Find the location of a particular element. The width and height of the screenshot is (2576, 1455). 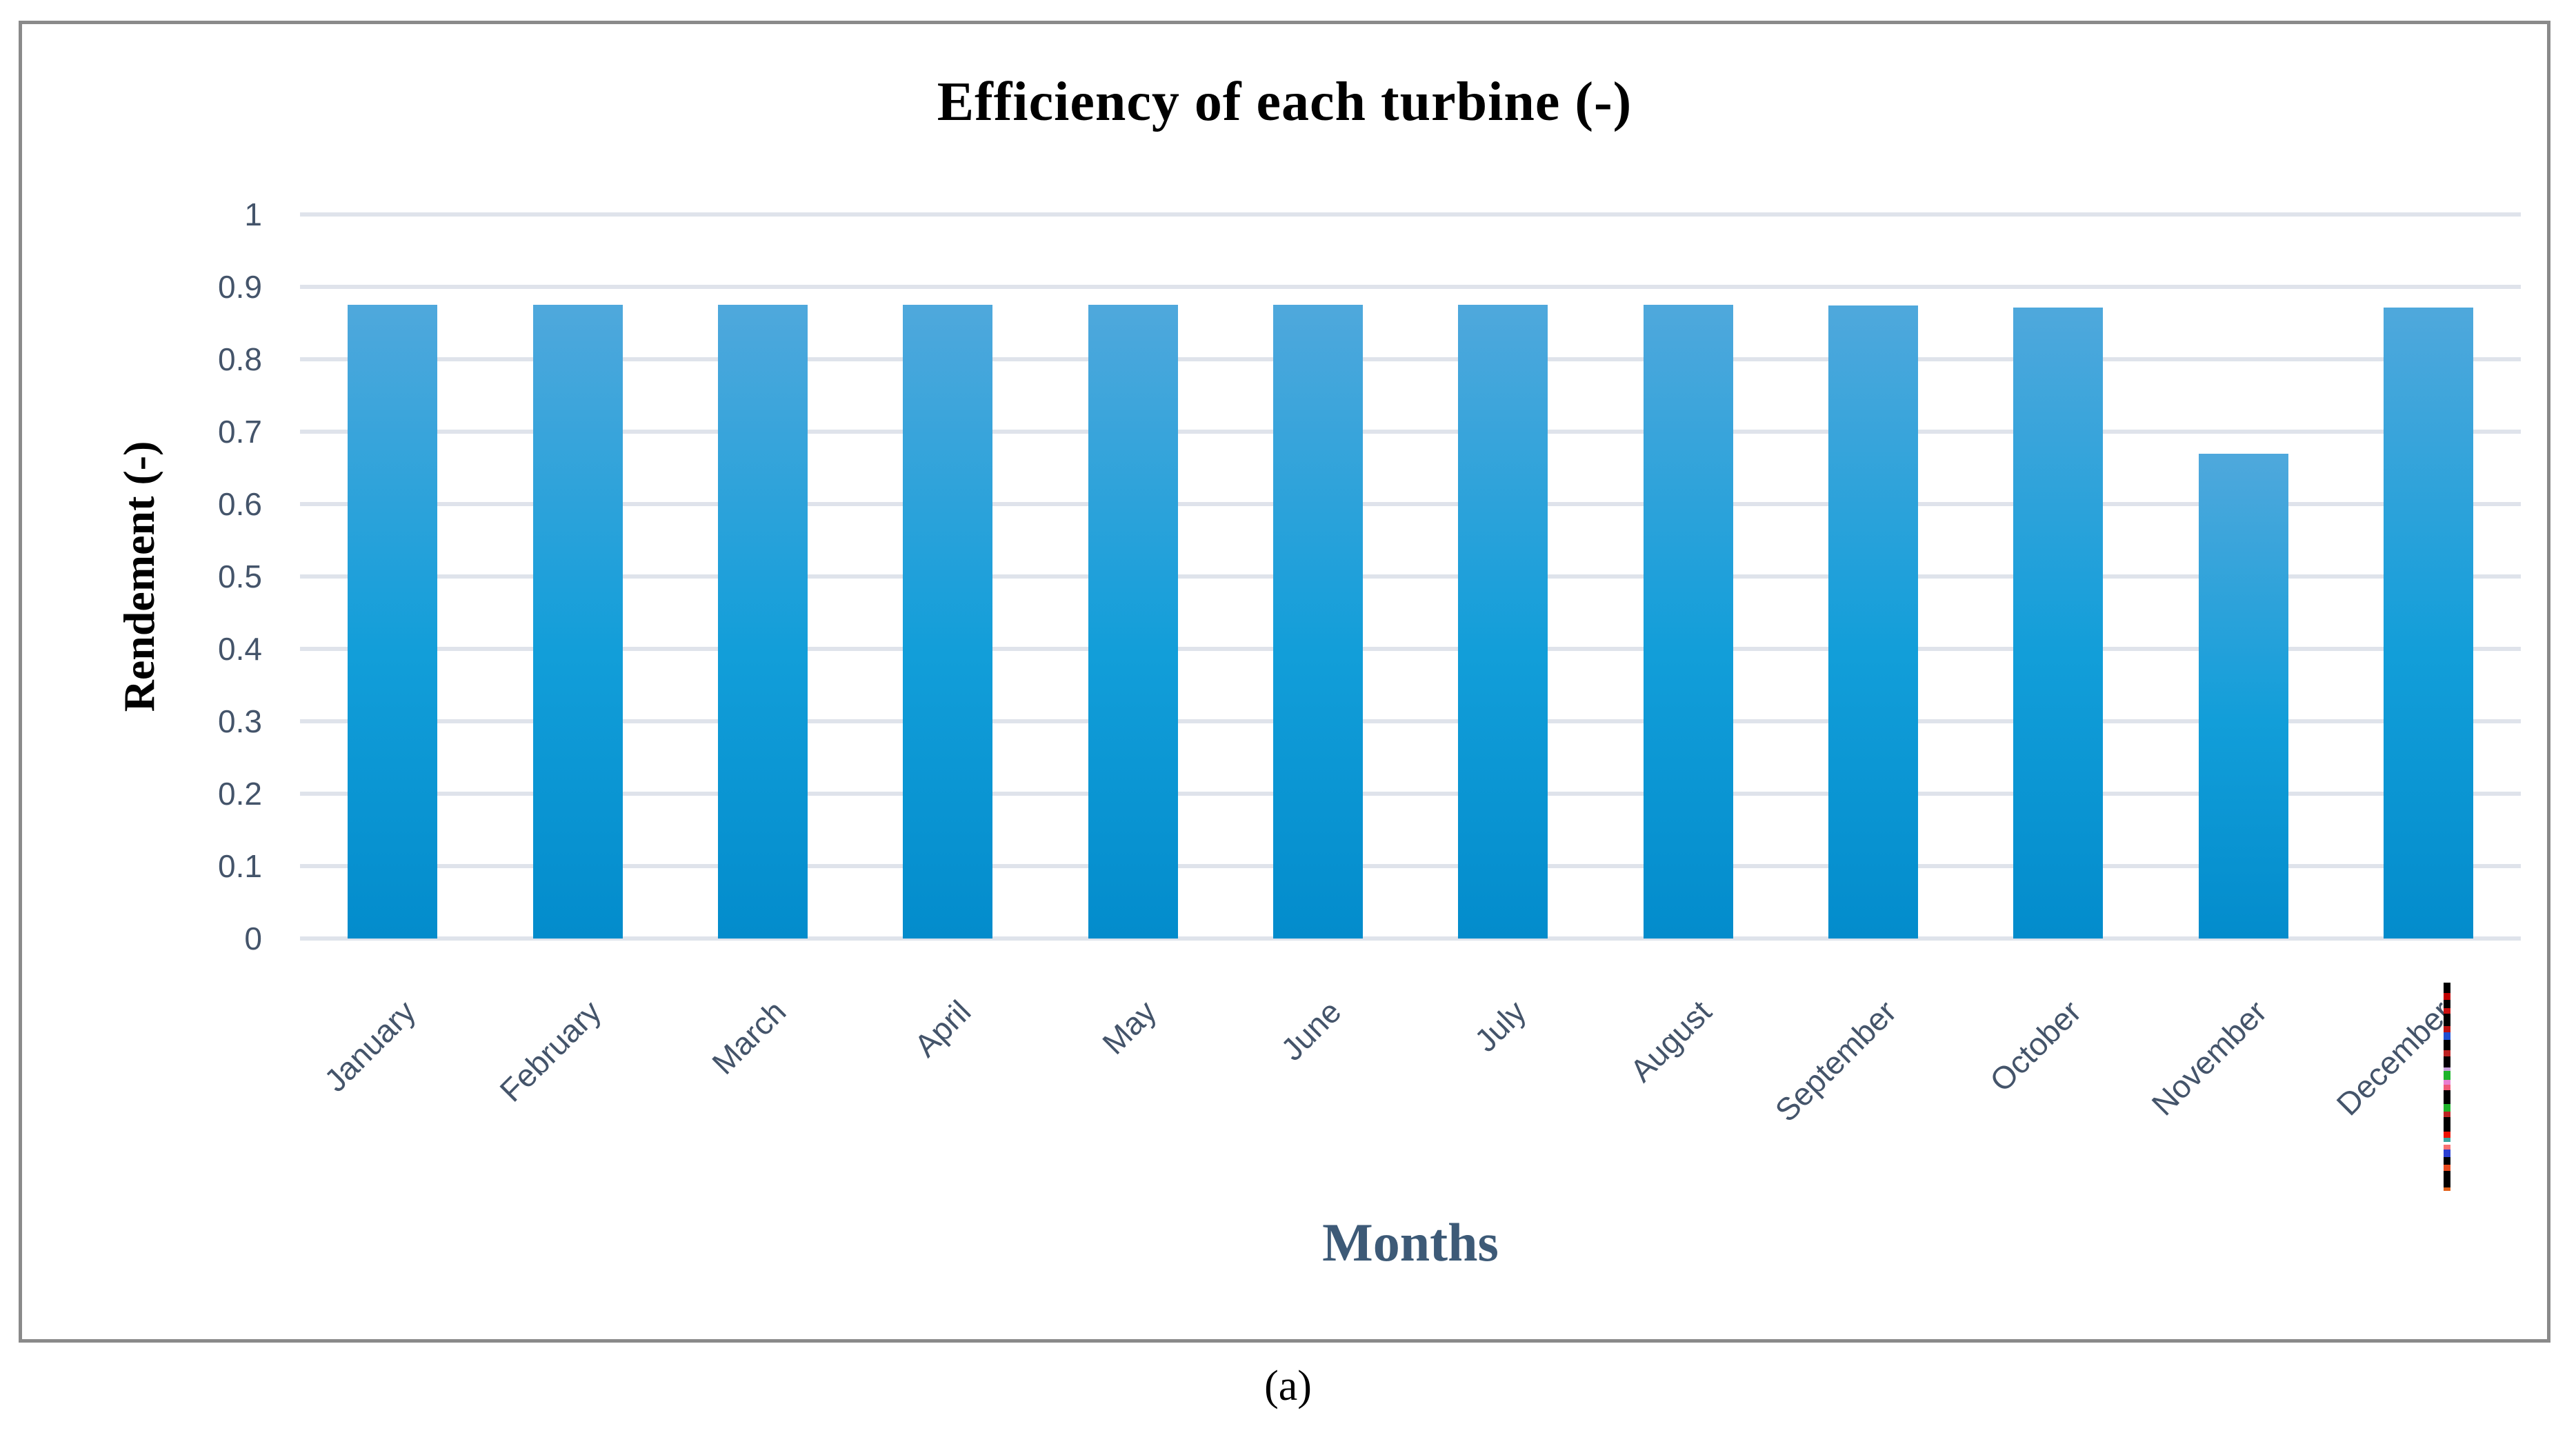

bar-february is located at coordinates (577, 622).